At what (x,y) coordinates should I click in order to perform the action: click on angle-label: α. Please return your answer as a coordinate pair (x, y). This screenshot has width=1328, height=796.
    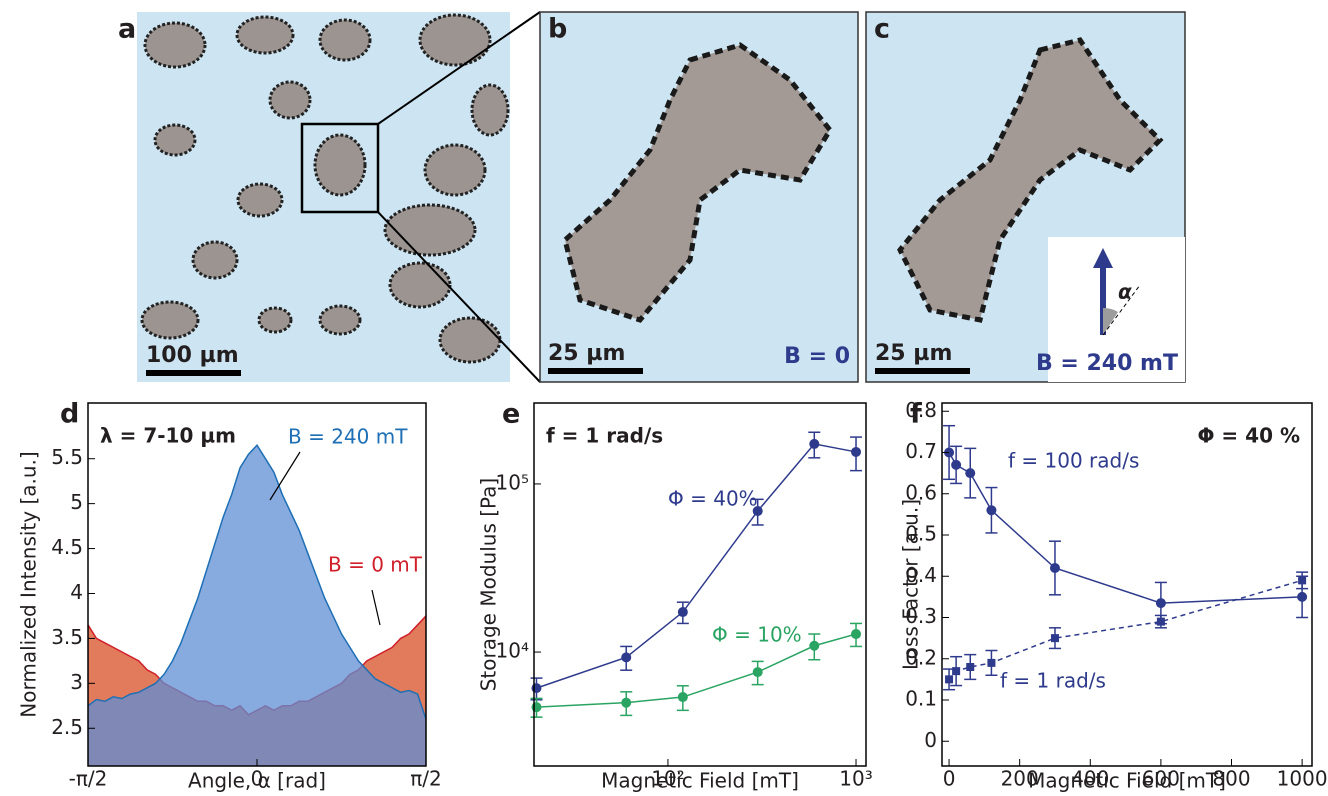
    Looking at the image, I should click on (1125, 292).